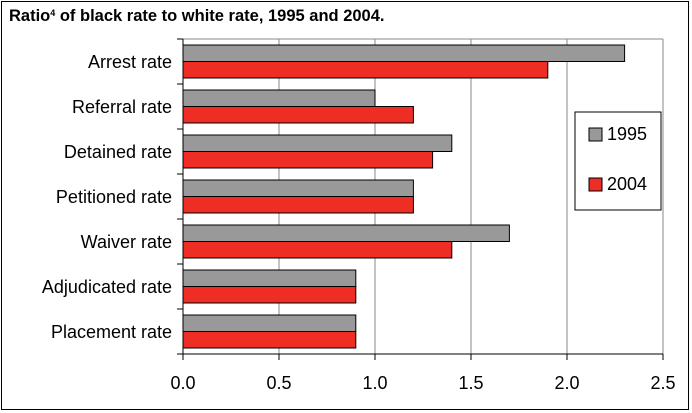 Image resolution: width=692 pixels, height=413 pixels. I want to click on category-label: Placement rate, so click(111, 332).